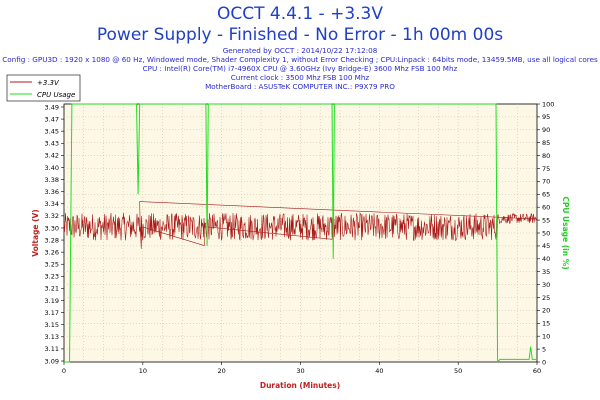  Describe the element at coordinates (299, 14) in the screenshot. I see `chart-title: OCCT 4.4.1 - +3.3V` at that location.